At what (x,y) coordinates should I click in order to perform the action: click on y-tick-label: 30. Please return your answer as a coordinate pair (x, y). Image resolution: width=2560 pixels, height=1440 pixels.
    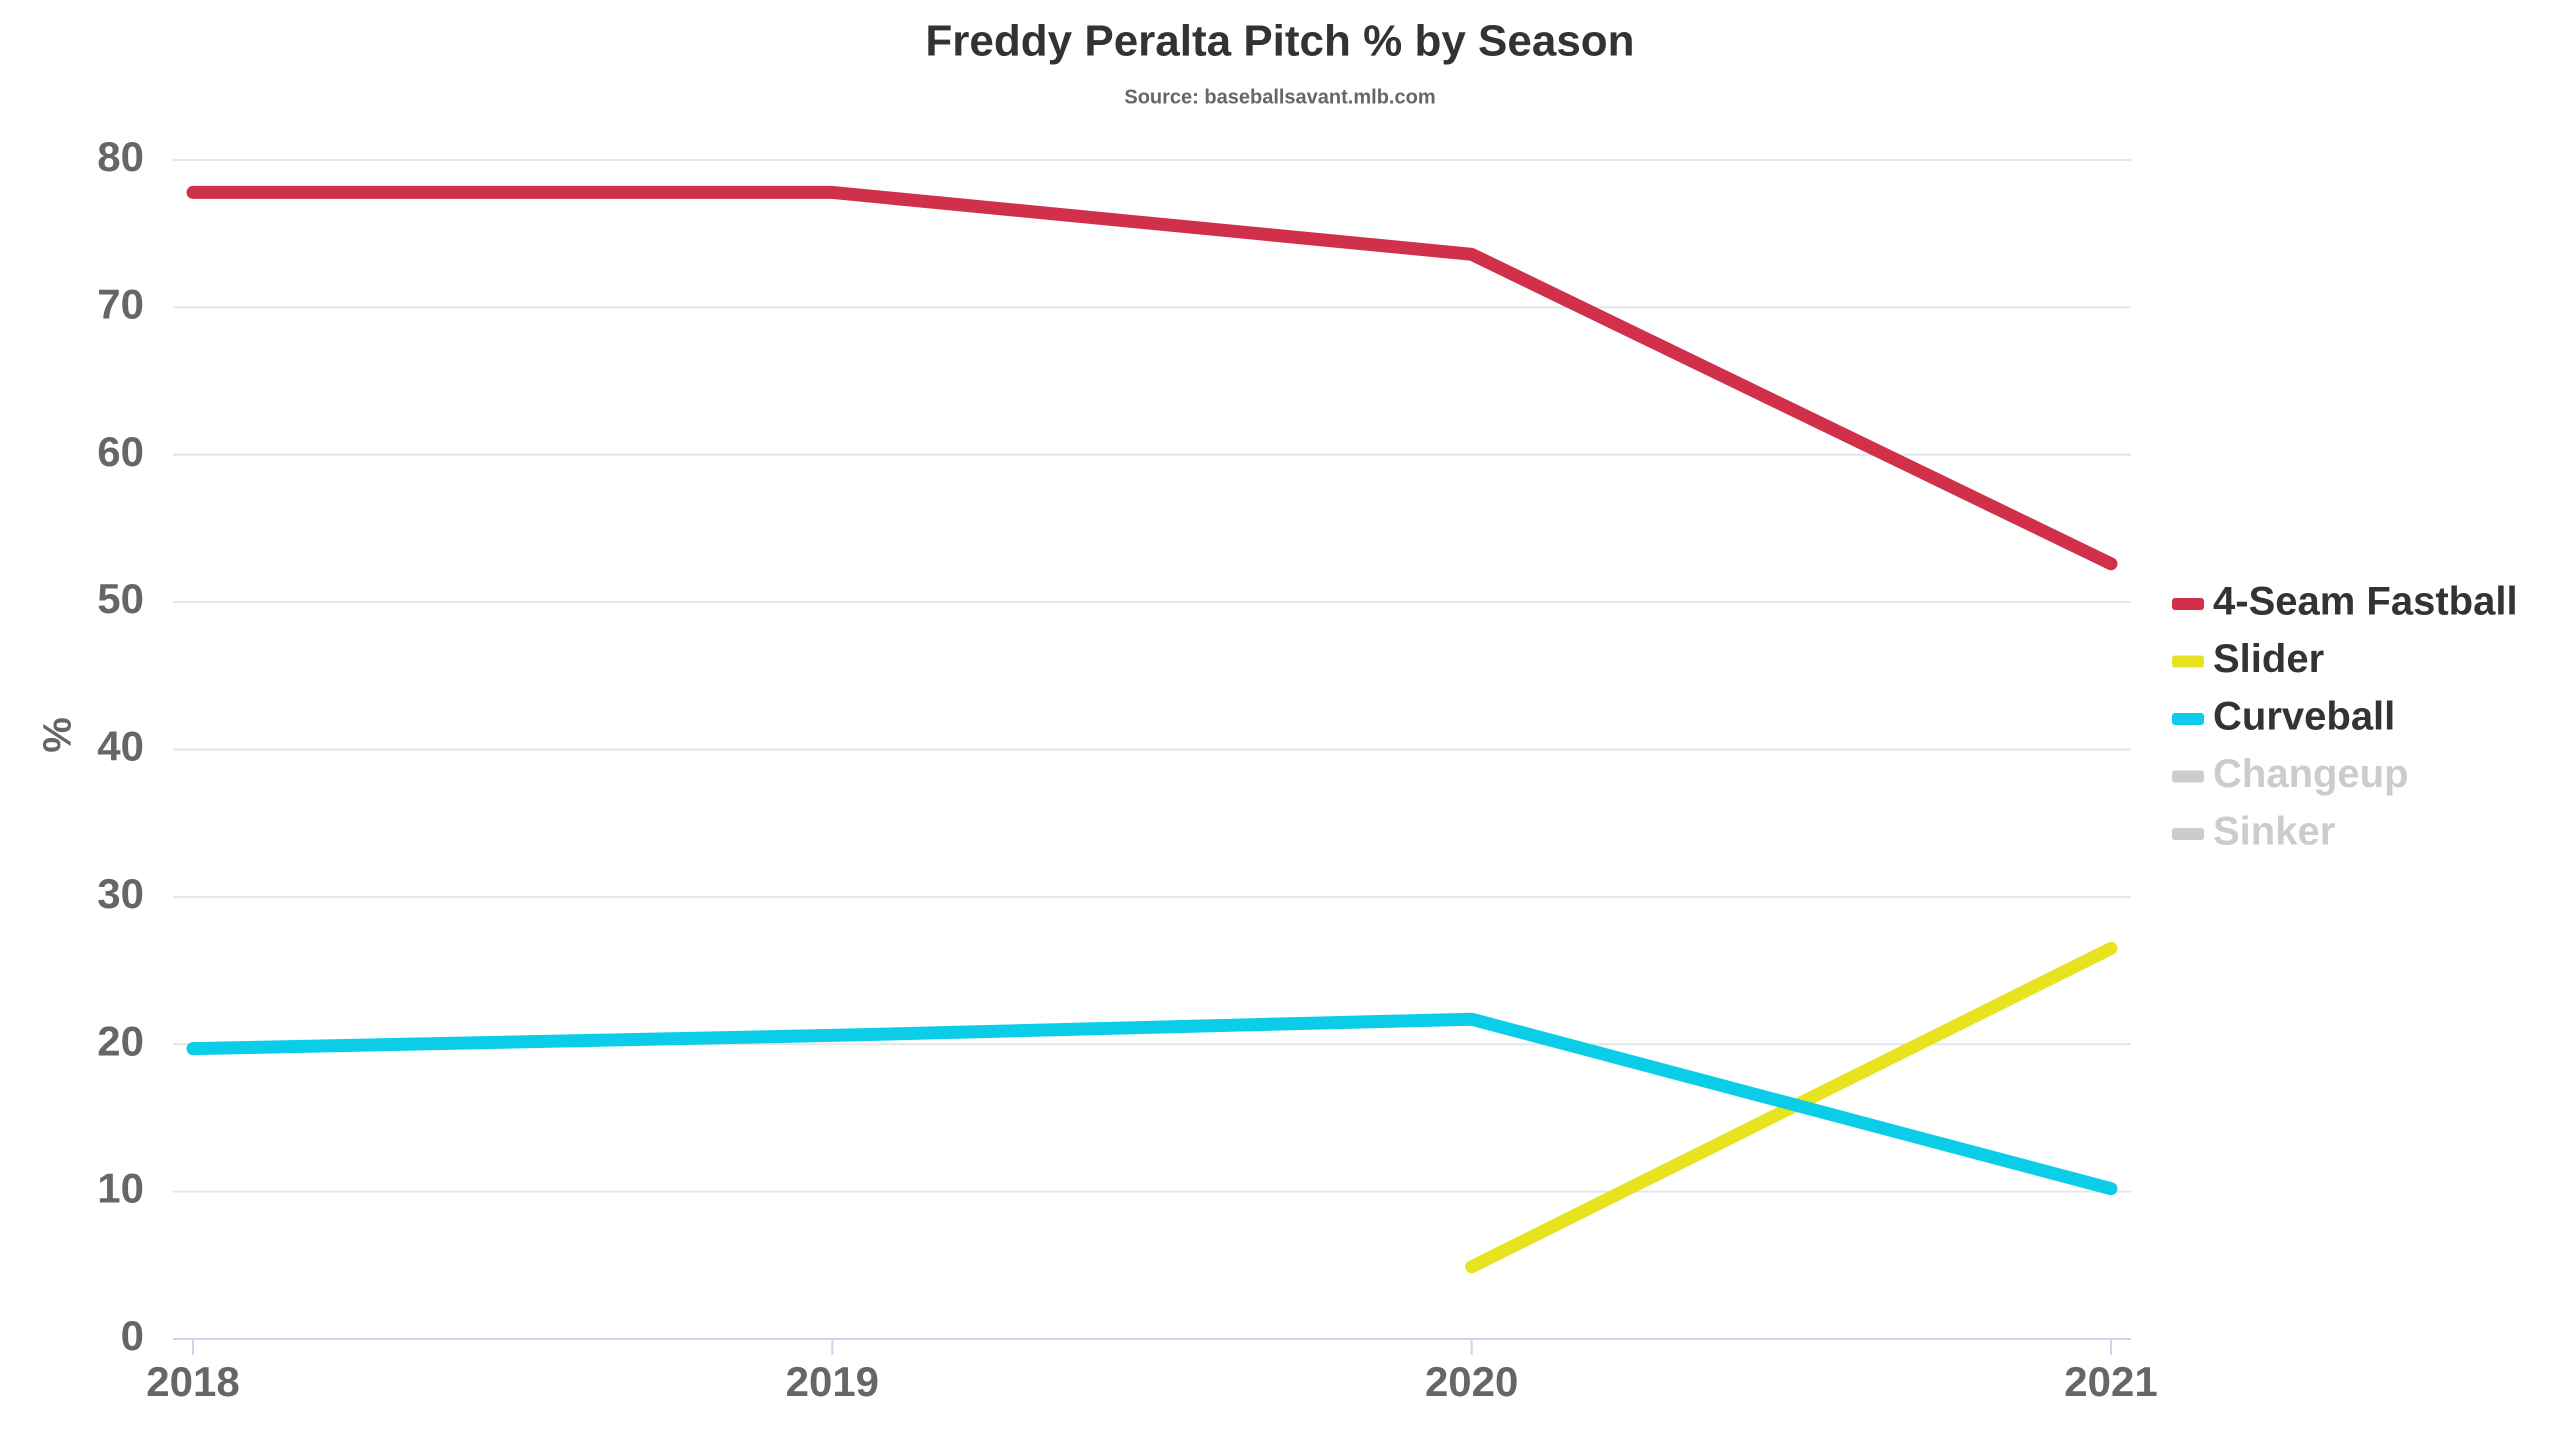
    Looking at the image, I should click on (120, 893).